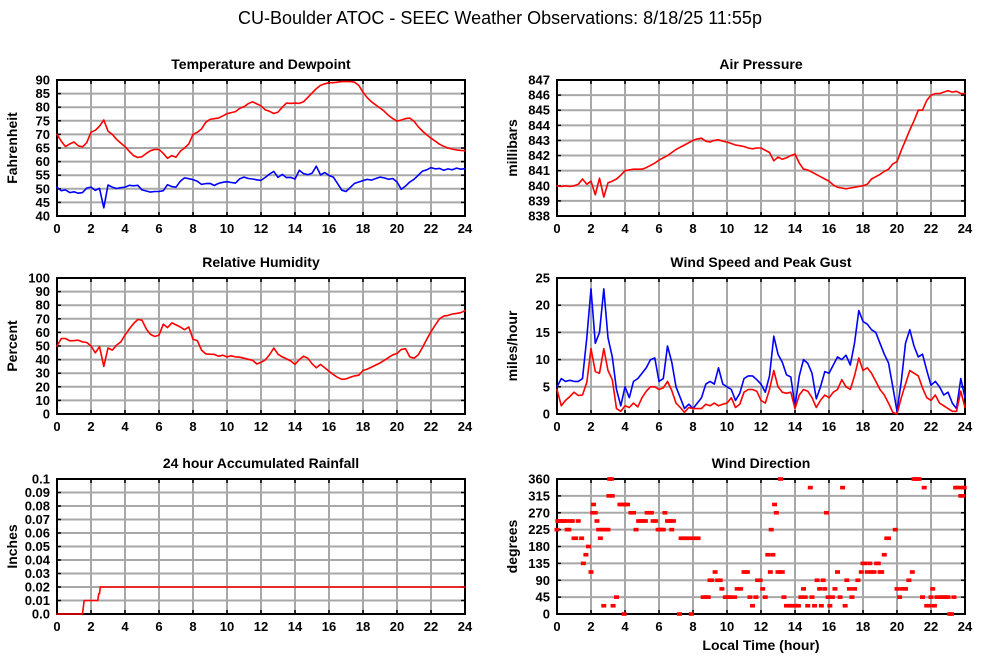 The width and height of the screenshot is (1000, 660). I want to click on chart-title: Air Pressure, so click(760, 64).